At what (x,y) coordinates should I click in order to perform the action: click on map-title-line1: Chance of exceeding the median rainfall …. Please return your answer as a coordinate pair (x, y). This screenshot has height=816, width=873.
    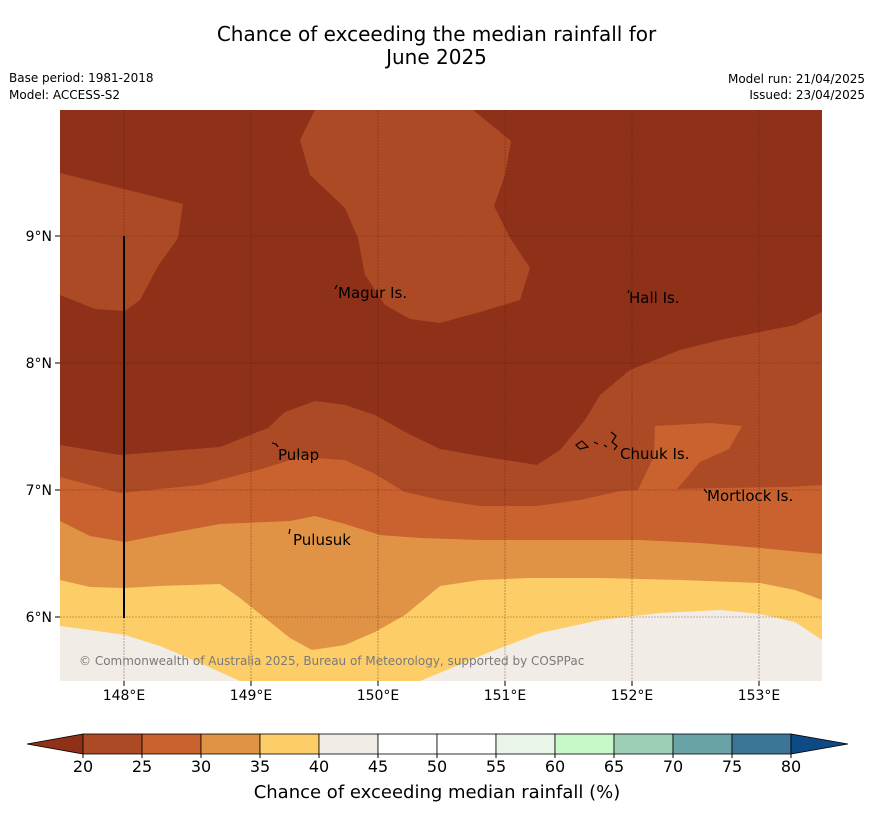
    Looking at the image, I should click on (436, 34).